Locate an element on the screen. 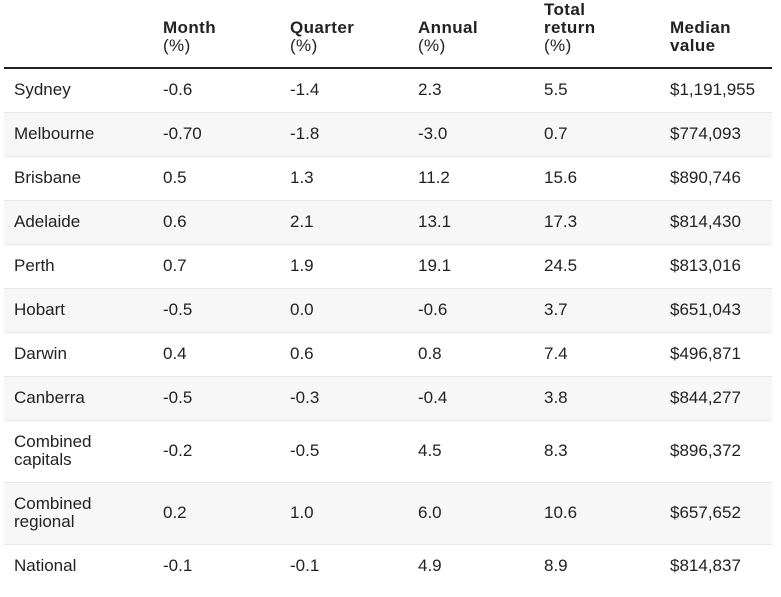  cell-median-value: $896,372 is located at coordinates (716, 451).